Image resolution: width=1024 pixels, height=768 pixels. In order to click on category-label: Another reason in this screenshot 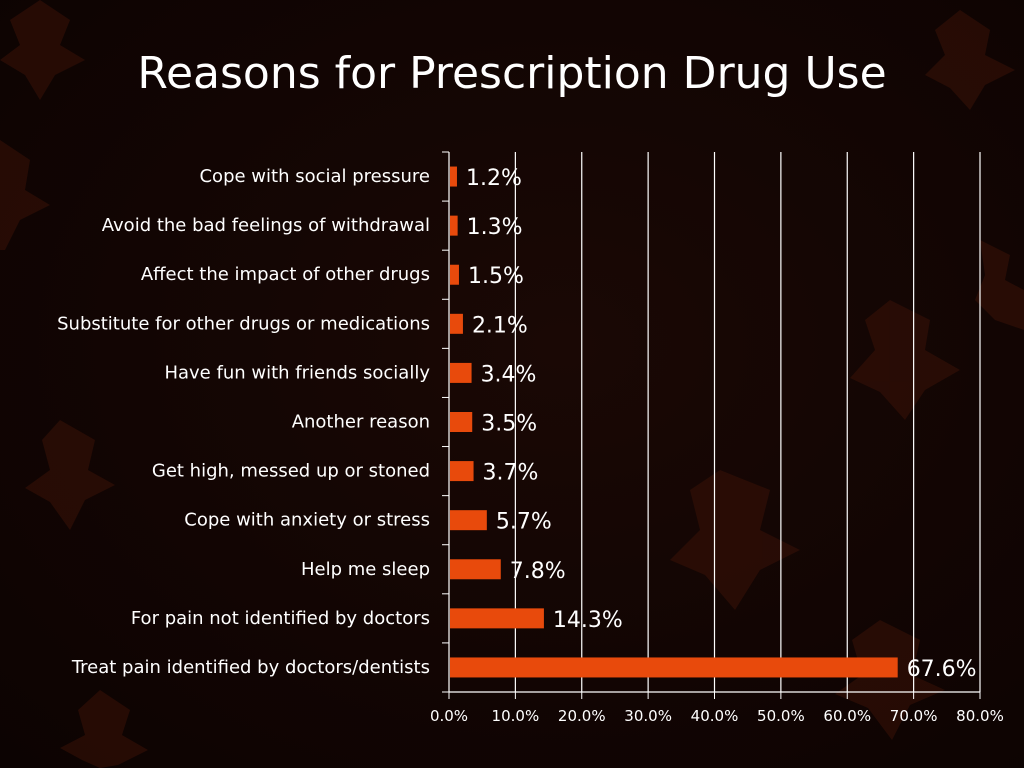, I will do `click(361, 422)`.